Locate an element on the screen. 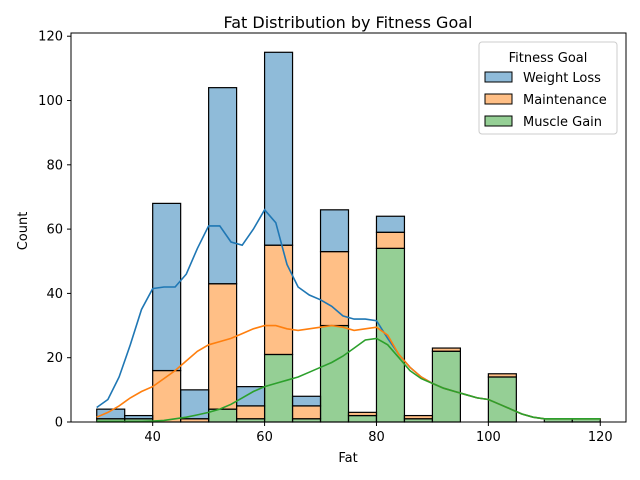 This screenshot has width=640, height=480. legend-swatch-maintenance is located at coordinates (498, 99).